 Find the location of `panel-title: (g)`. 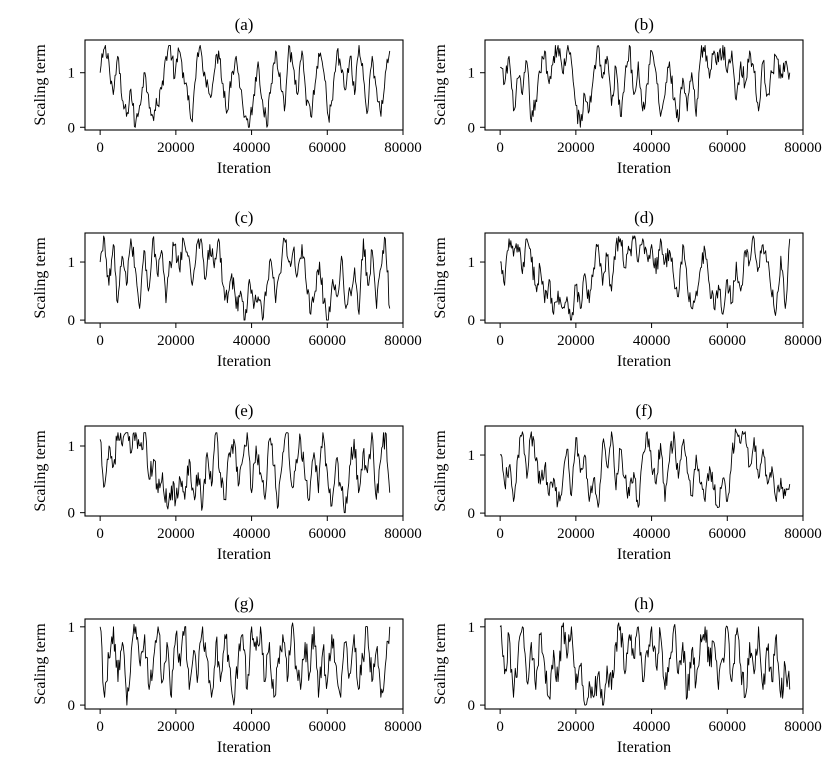

panel-title: (g) is located at coordinates (244, 603).